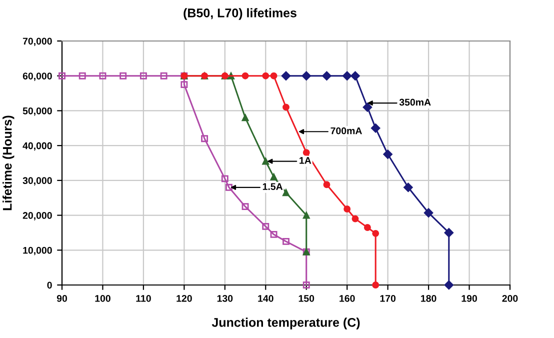 The height and width of the screenshot is (338, 554). Describe the element at coordinates (510, 298) in the screenshot. I see `x-tick-label: 200` at that location.